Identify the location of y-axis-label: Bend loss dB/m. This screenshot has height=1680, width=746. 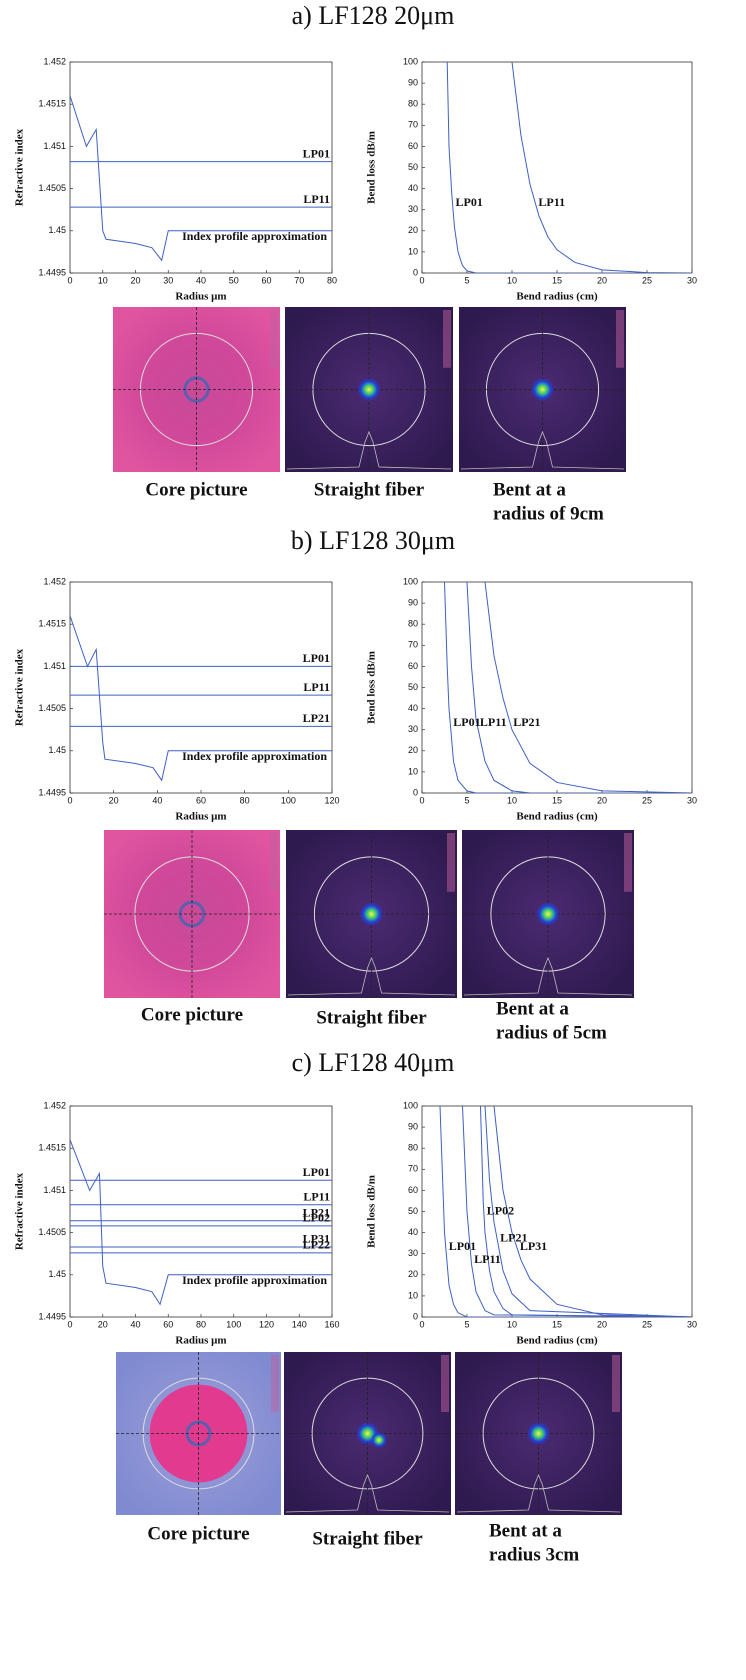
(372, 687).